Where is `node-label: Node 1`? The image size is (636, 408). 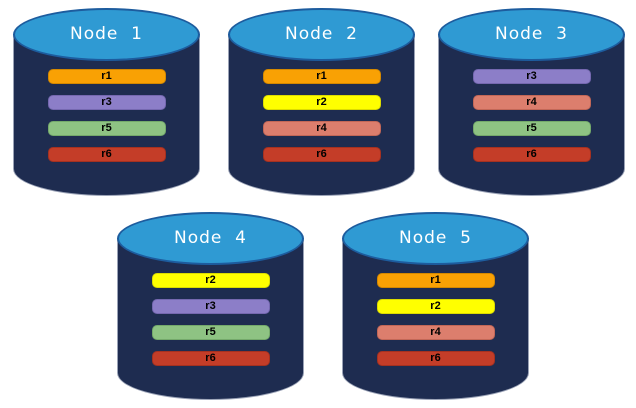
node-label: Node 1 is located at coordinates (106, 33).